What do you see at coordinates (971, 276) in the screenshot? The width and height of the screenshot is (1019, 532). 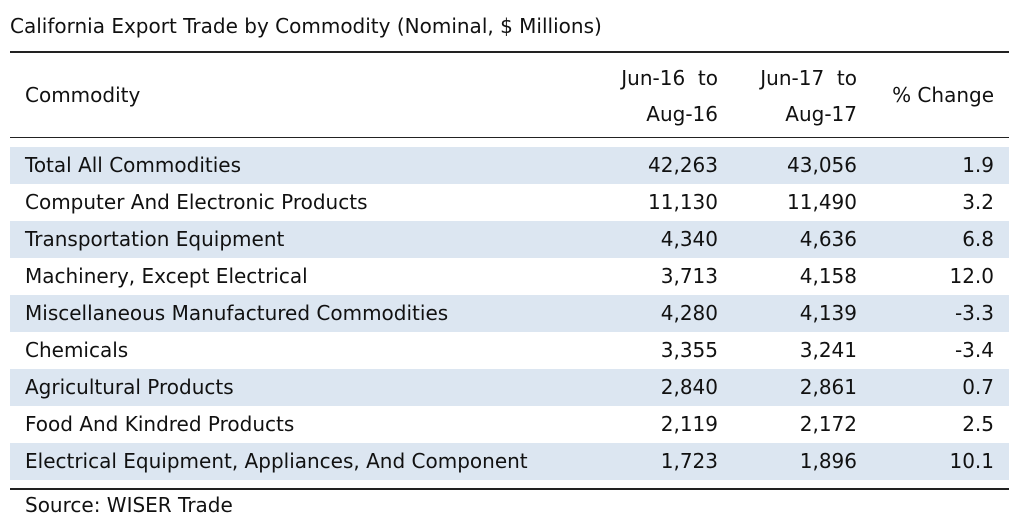 I see `row-percent-change: 12.0` at bounding box center [971, 276].